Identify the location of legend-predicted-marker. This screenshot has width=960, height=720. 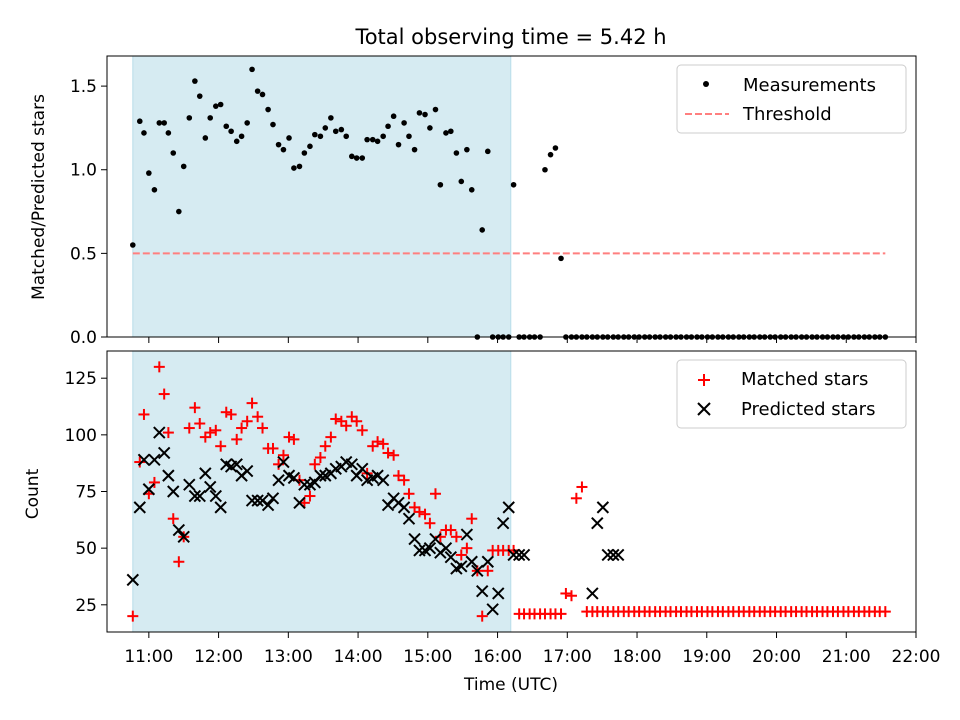
(704, 409).